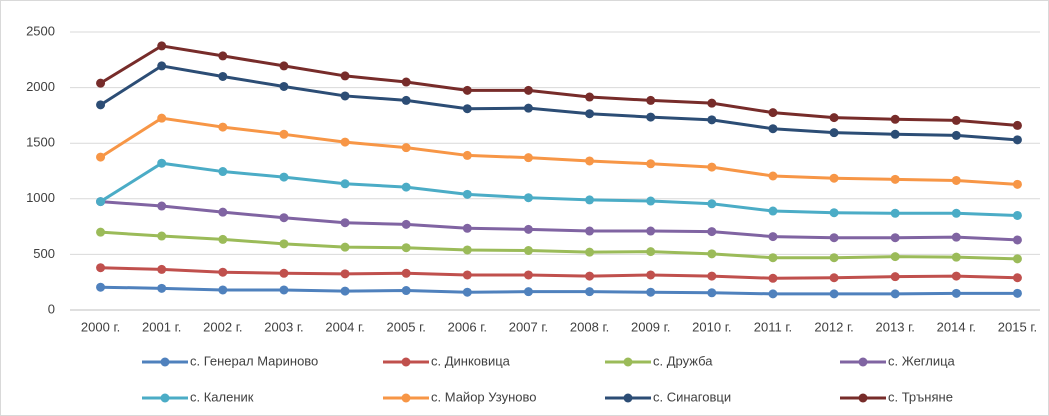  What do you see at coordinates (161, 326) in the screenshot?
I see `x-tick-label: 2001 г.` at bounding box center [161, 326].